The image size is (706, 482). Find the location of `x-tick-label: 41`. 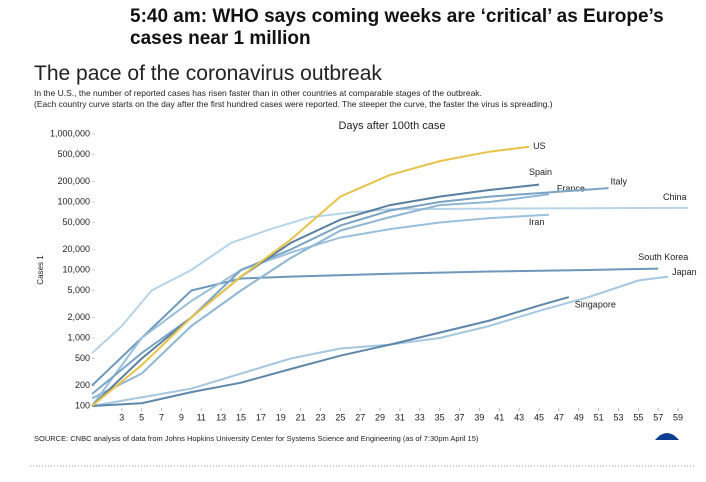

x-tick-label: 41 is located at coordinates (499, 417).